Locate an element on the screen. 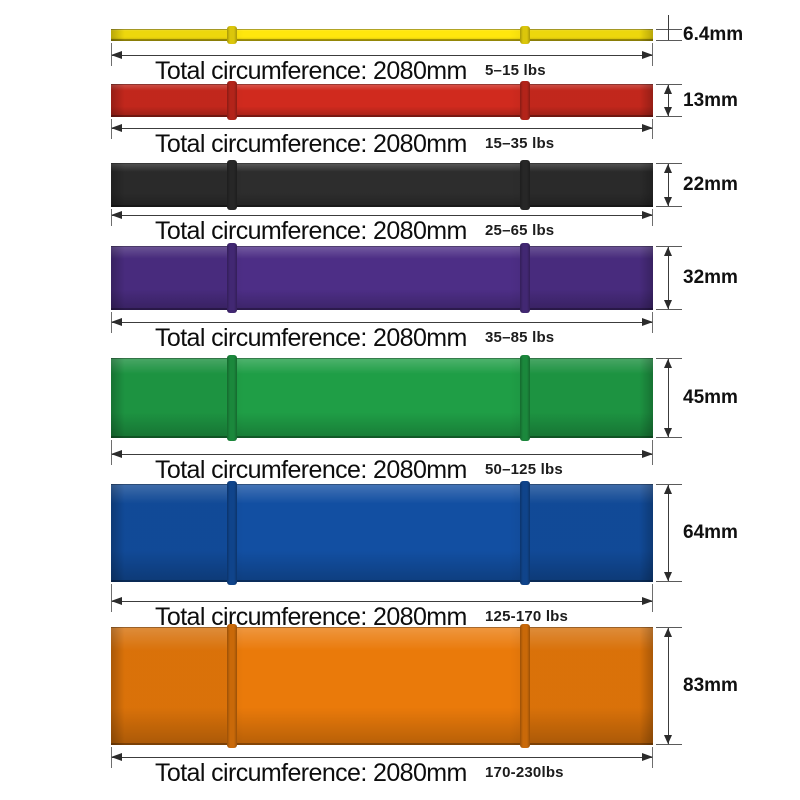  band-green is located at coordinates (382, 398).